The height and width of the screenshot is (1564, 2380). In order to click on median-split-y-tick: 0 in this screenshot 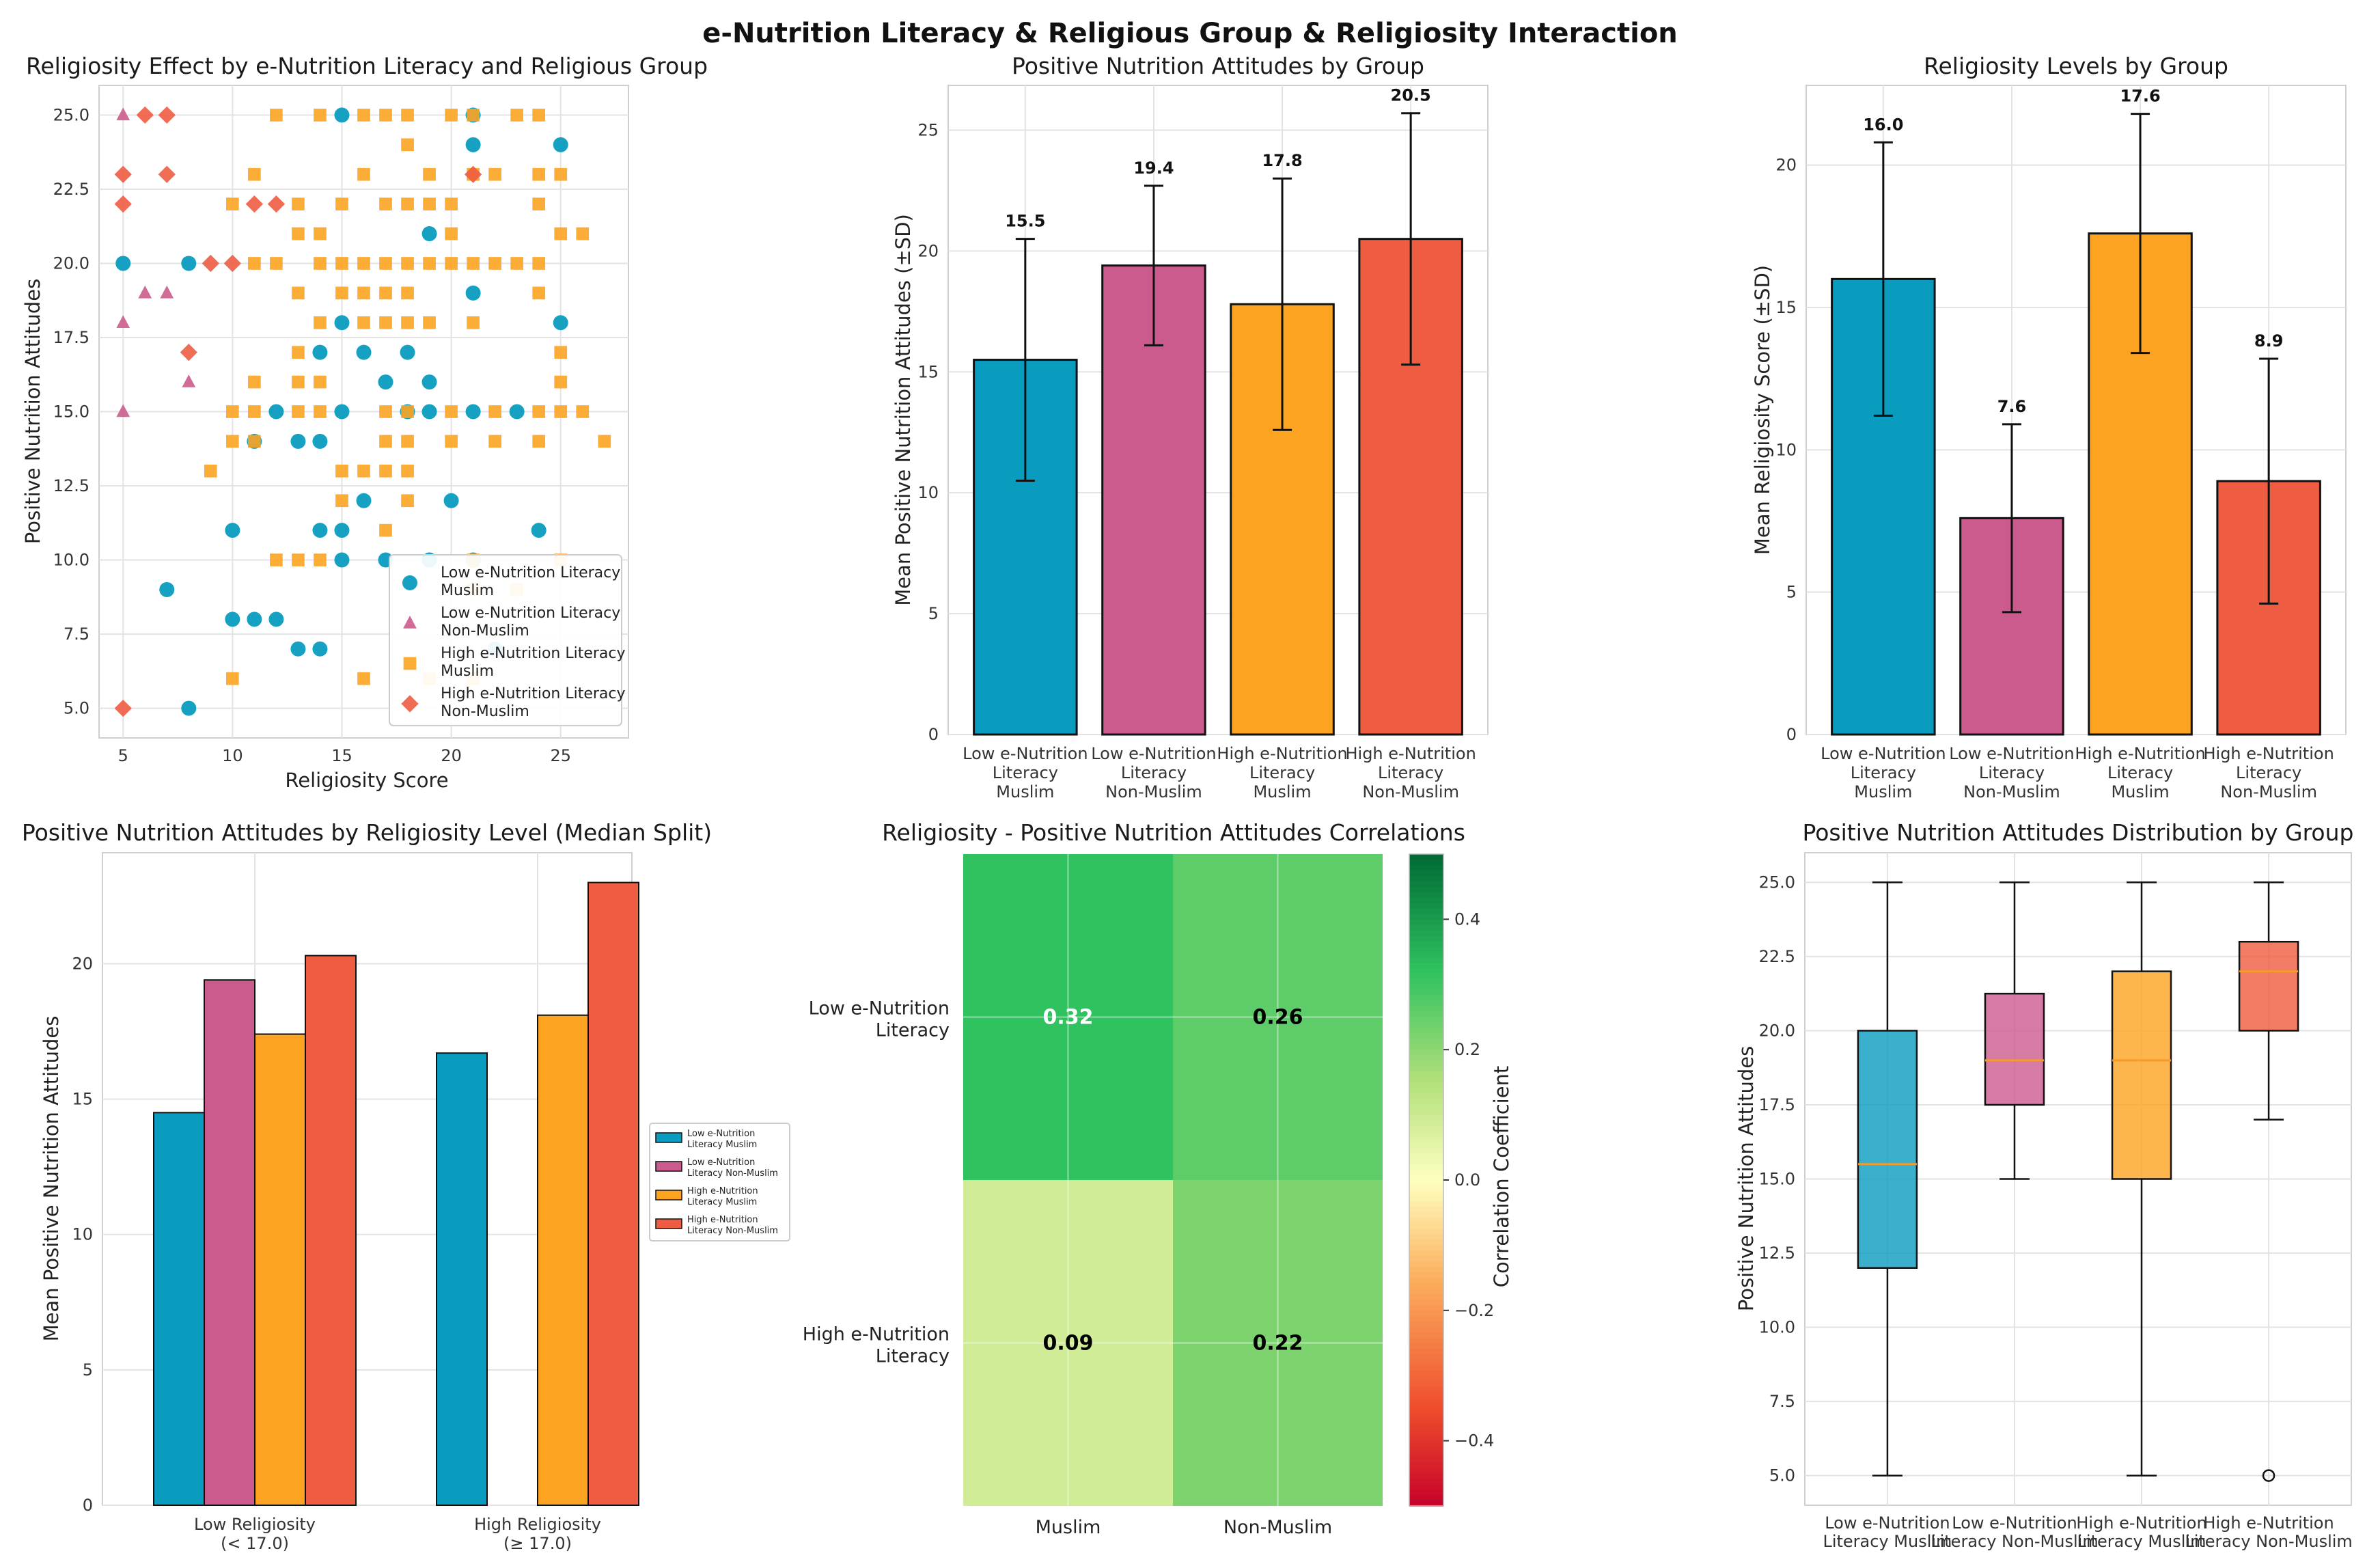, I will do `click(88, 1505)`.